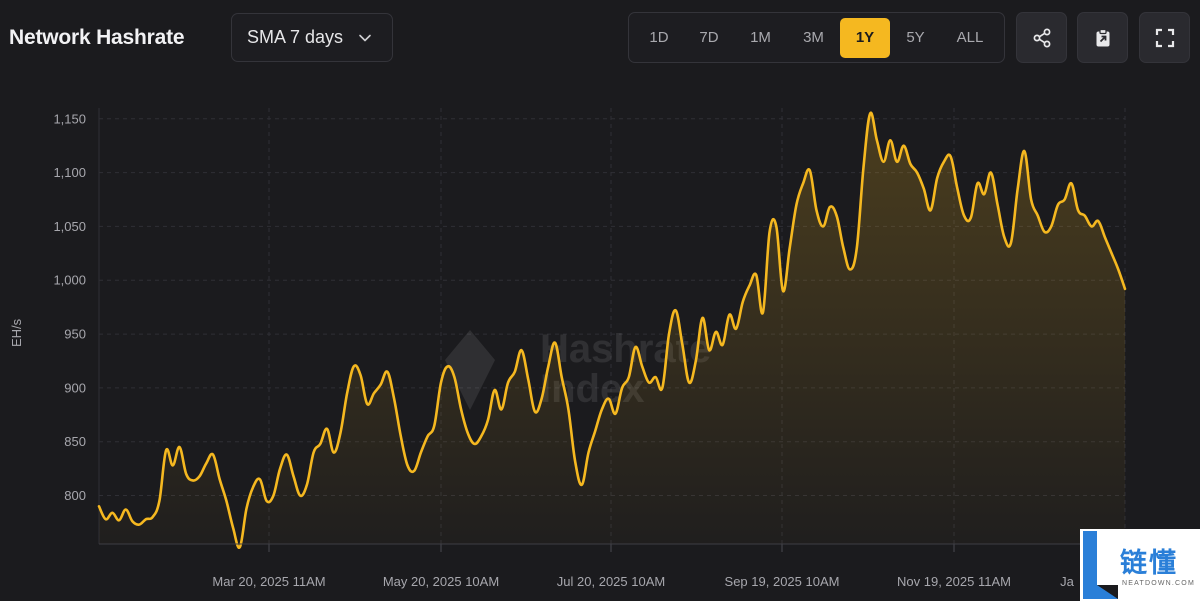 This screenshot has width=1200, height=601. I want to click on range-3m-button: 3M, so click(813, 37).